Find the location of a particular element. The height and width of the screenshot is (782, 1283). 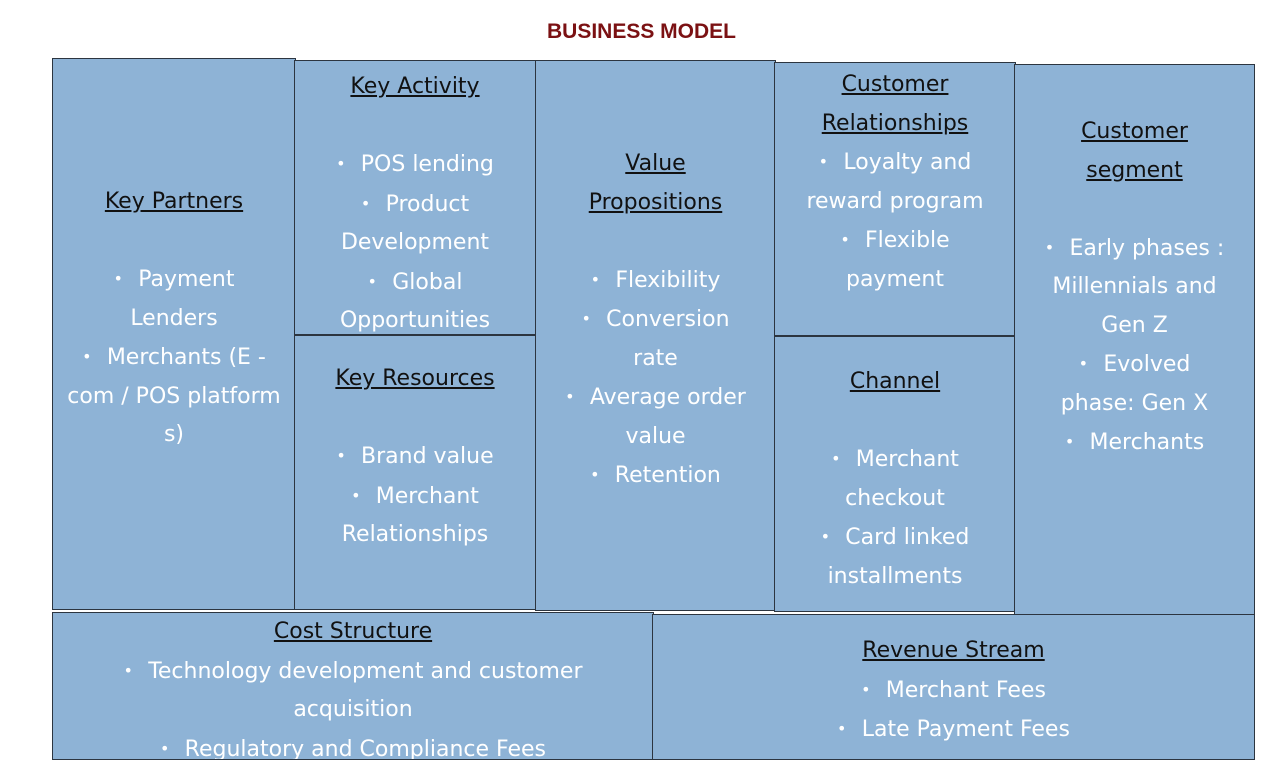

list-item: Conversion rate is located at coordinates (655, 339).